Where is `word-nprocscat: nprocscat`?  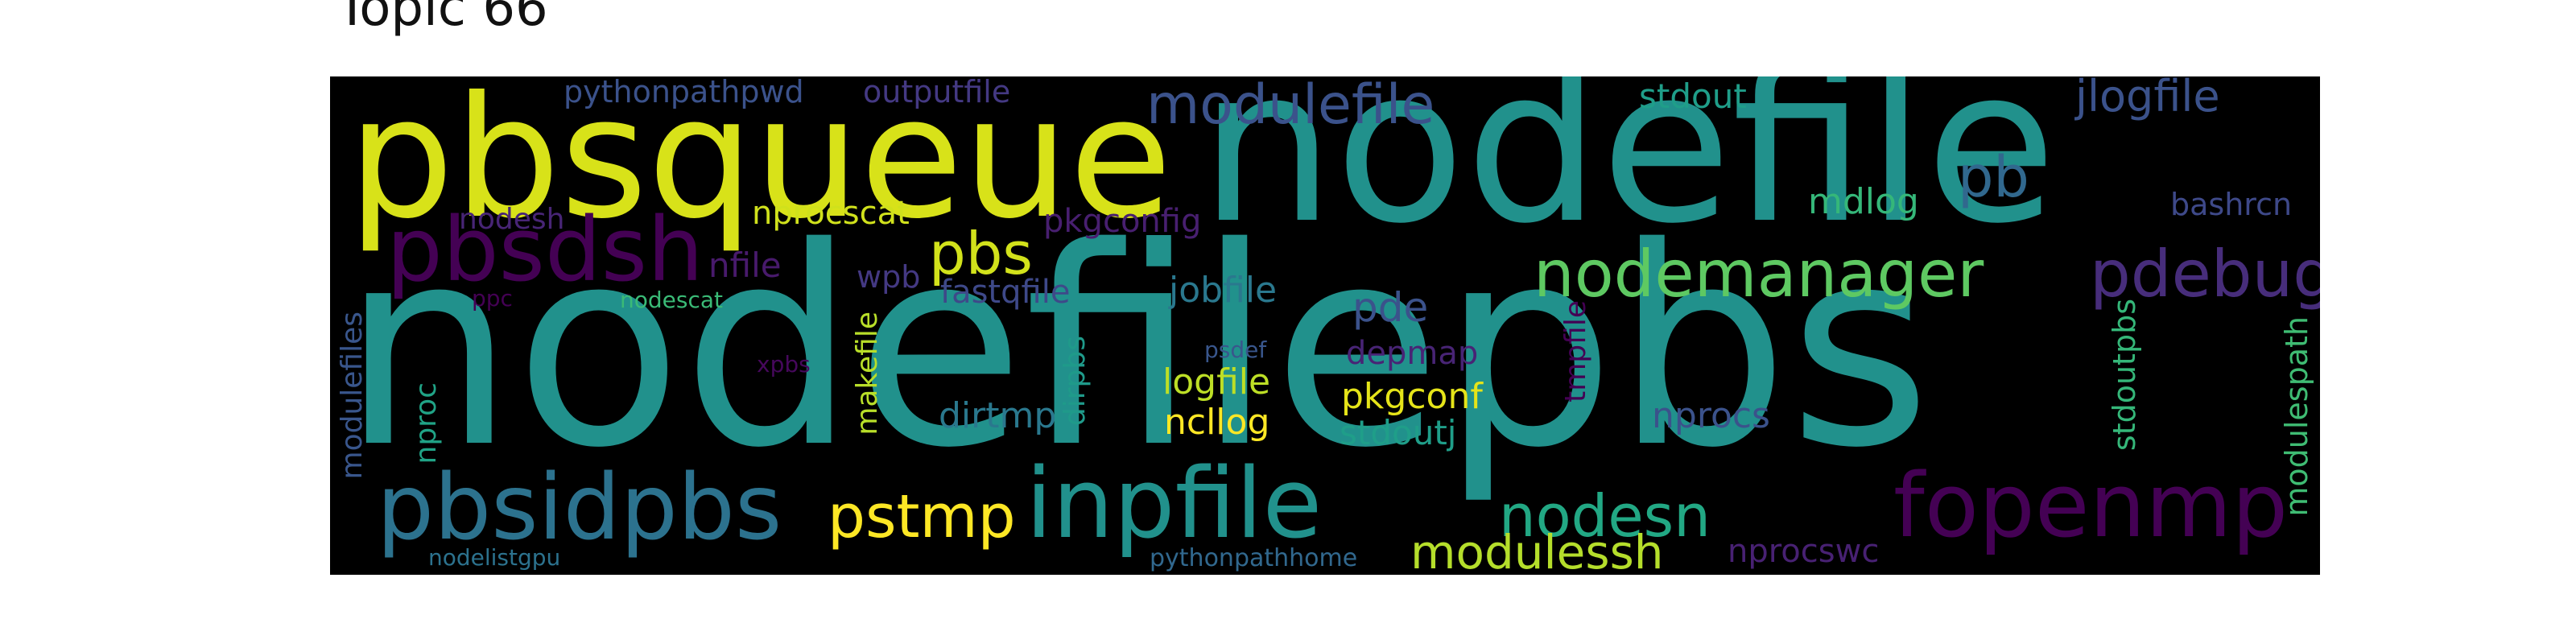 word-nprocscat: nprocscat is located at coordinates (831, 213).